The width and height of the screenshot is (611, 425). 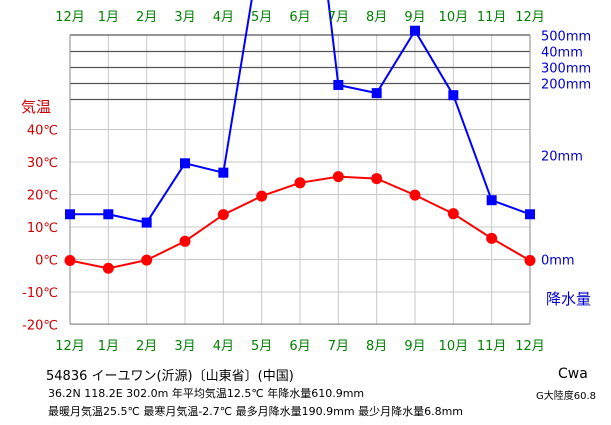 What do you see at coordinates (414, 346) in the screenshot?
I see `month-label-bottom: 9月` at bounding box center [414, 346].